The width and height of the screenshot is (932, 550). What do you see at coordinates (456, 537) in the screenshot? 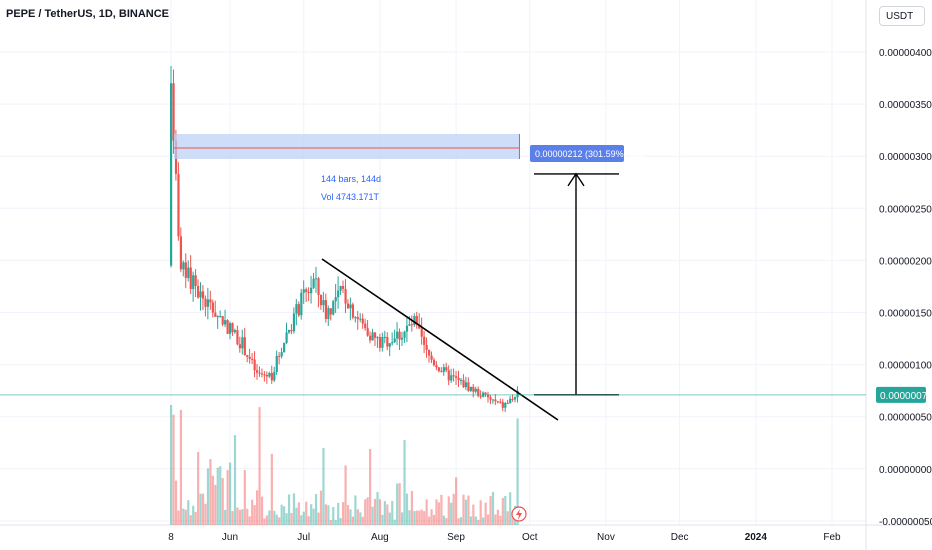
I see `x-tick-label: Sep` at bounding box center [456, 537].